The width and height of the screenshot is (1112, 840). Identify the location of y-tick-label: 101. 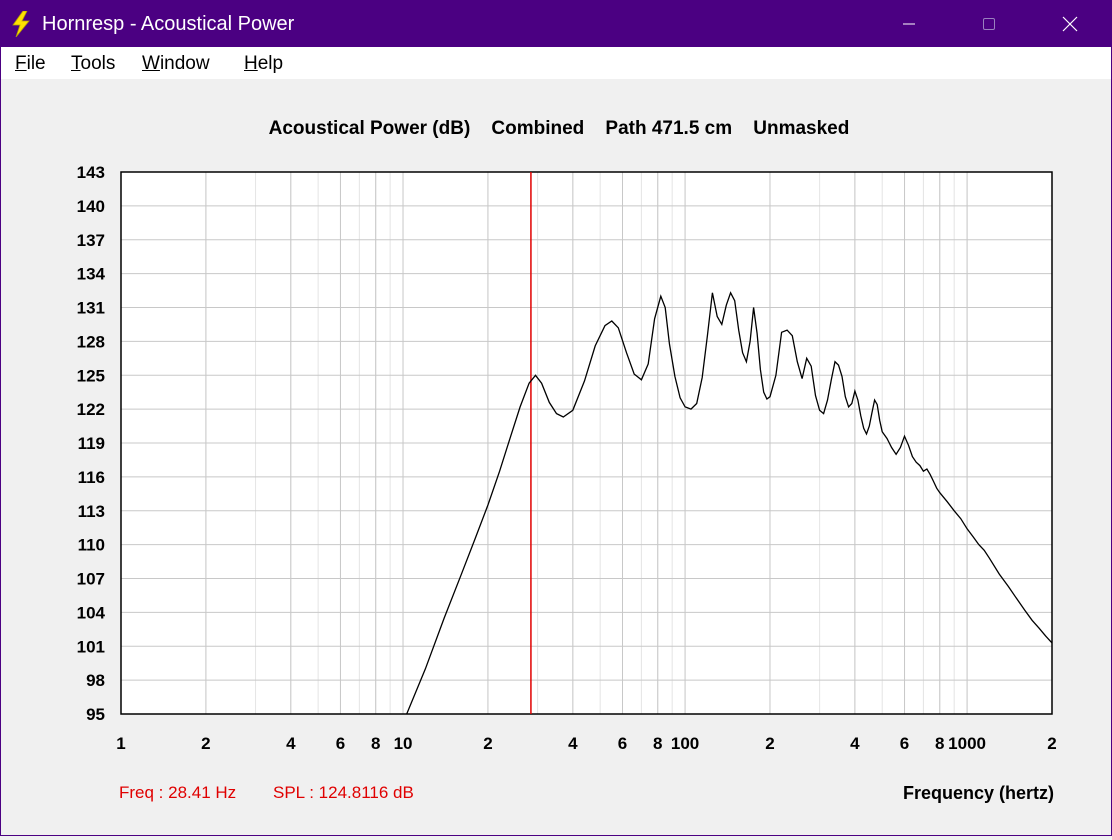
(91, 646).